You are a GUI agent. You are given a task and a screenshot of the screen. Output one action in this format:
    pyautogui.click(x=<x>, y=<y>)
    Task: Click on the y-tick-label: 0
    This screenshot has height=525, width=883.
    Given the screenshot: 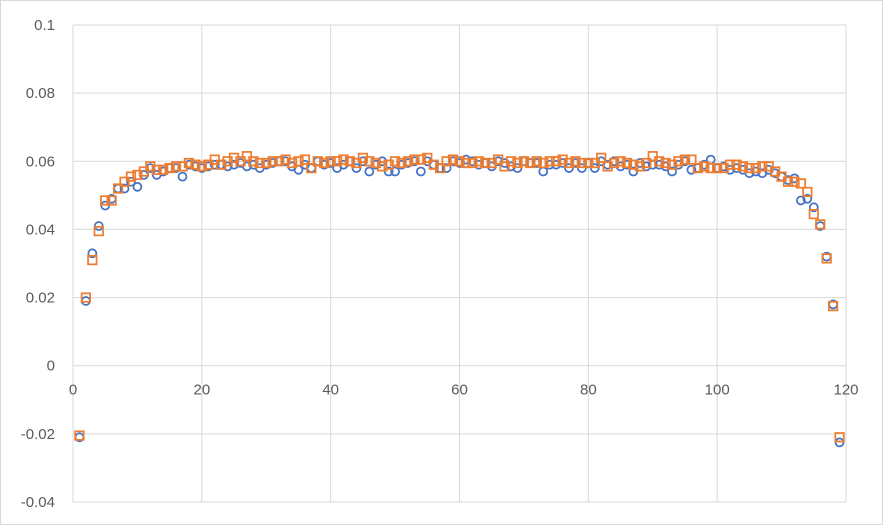 What is the action you would take?
    pyautogui.click(x=51, y=366)
    